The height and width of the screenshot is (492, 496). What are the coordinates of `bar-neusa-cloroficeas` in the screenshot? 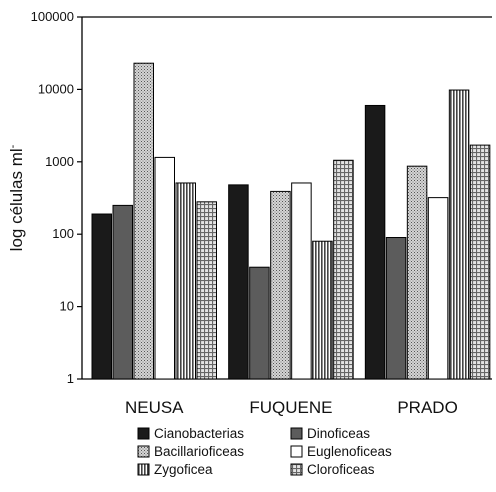 It's located at (206, 290).